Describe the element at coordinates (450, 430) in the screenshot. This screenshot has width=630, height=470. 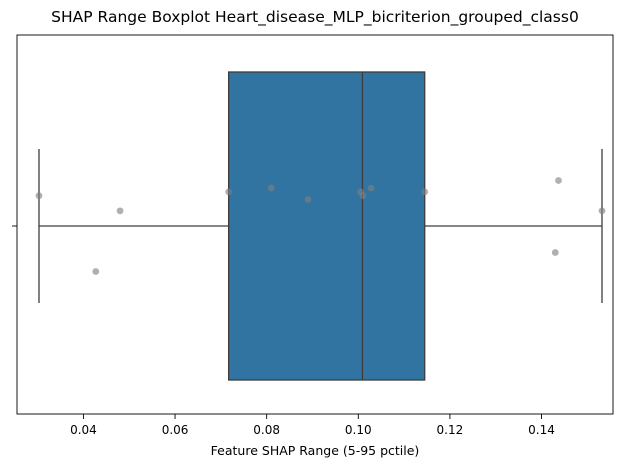
I see `x-tick-label: 0.12` at that location.